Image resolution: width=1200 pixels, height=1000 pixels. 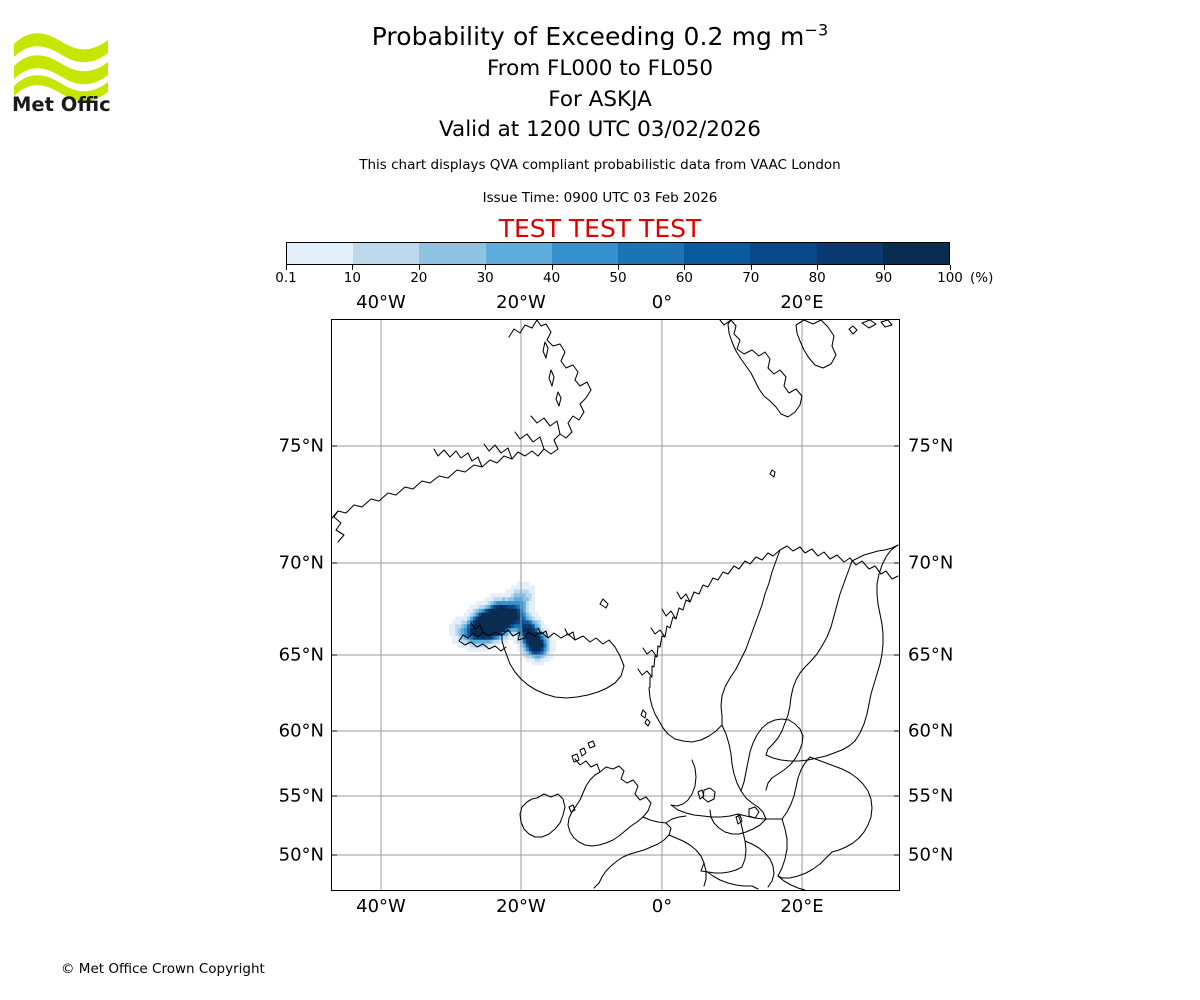 I want to click on lon-label-top-40°W: 40°W, so click(x=381, y=302).